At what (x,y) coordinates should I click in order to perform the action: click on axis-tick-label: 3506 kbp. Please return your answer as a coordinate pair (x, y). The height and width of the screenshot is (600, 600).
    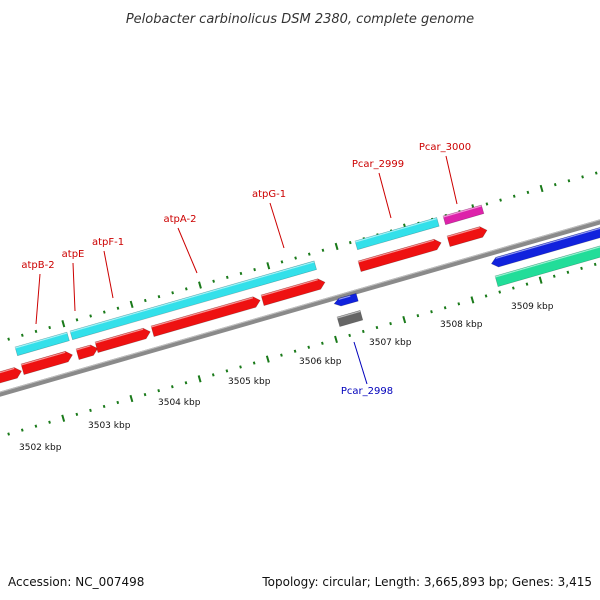
    Looking at the image, I should click on (320, 362).